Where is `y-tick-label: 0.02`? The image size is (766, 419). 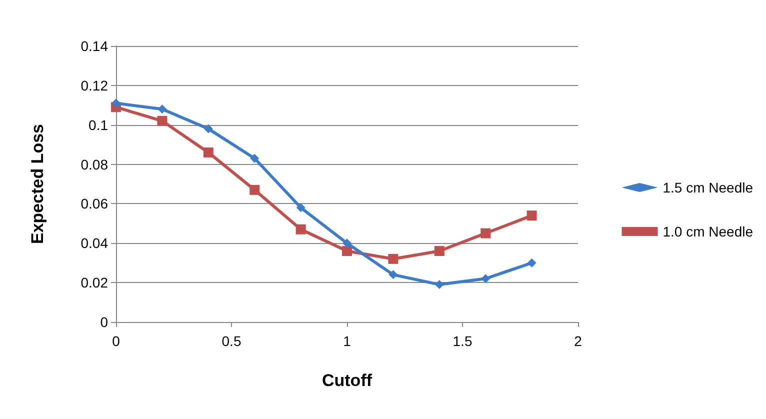
y-tick-label: 0.02 is located at coordinates (94, 282).